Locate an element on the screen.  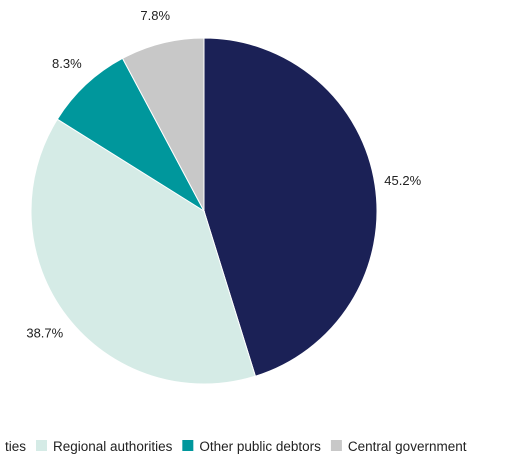
legend-swatch-other-public-debtors is located at coordinates (188, 445).